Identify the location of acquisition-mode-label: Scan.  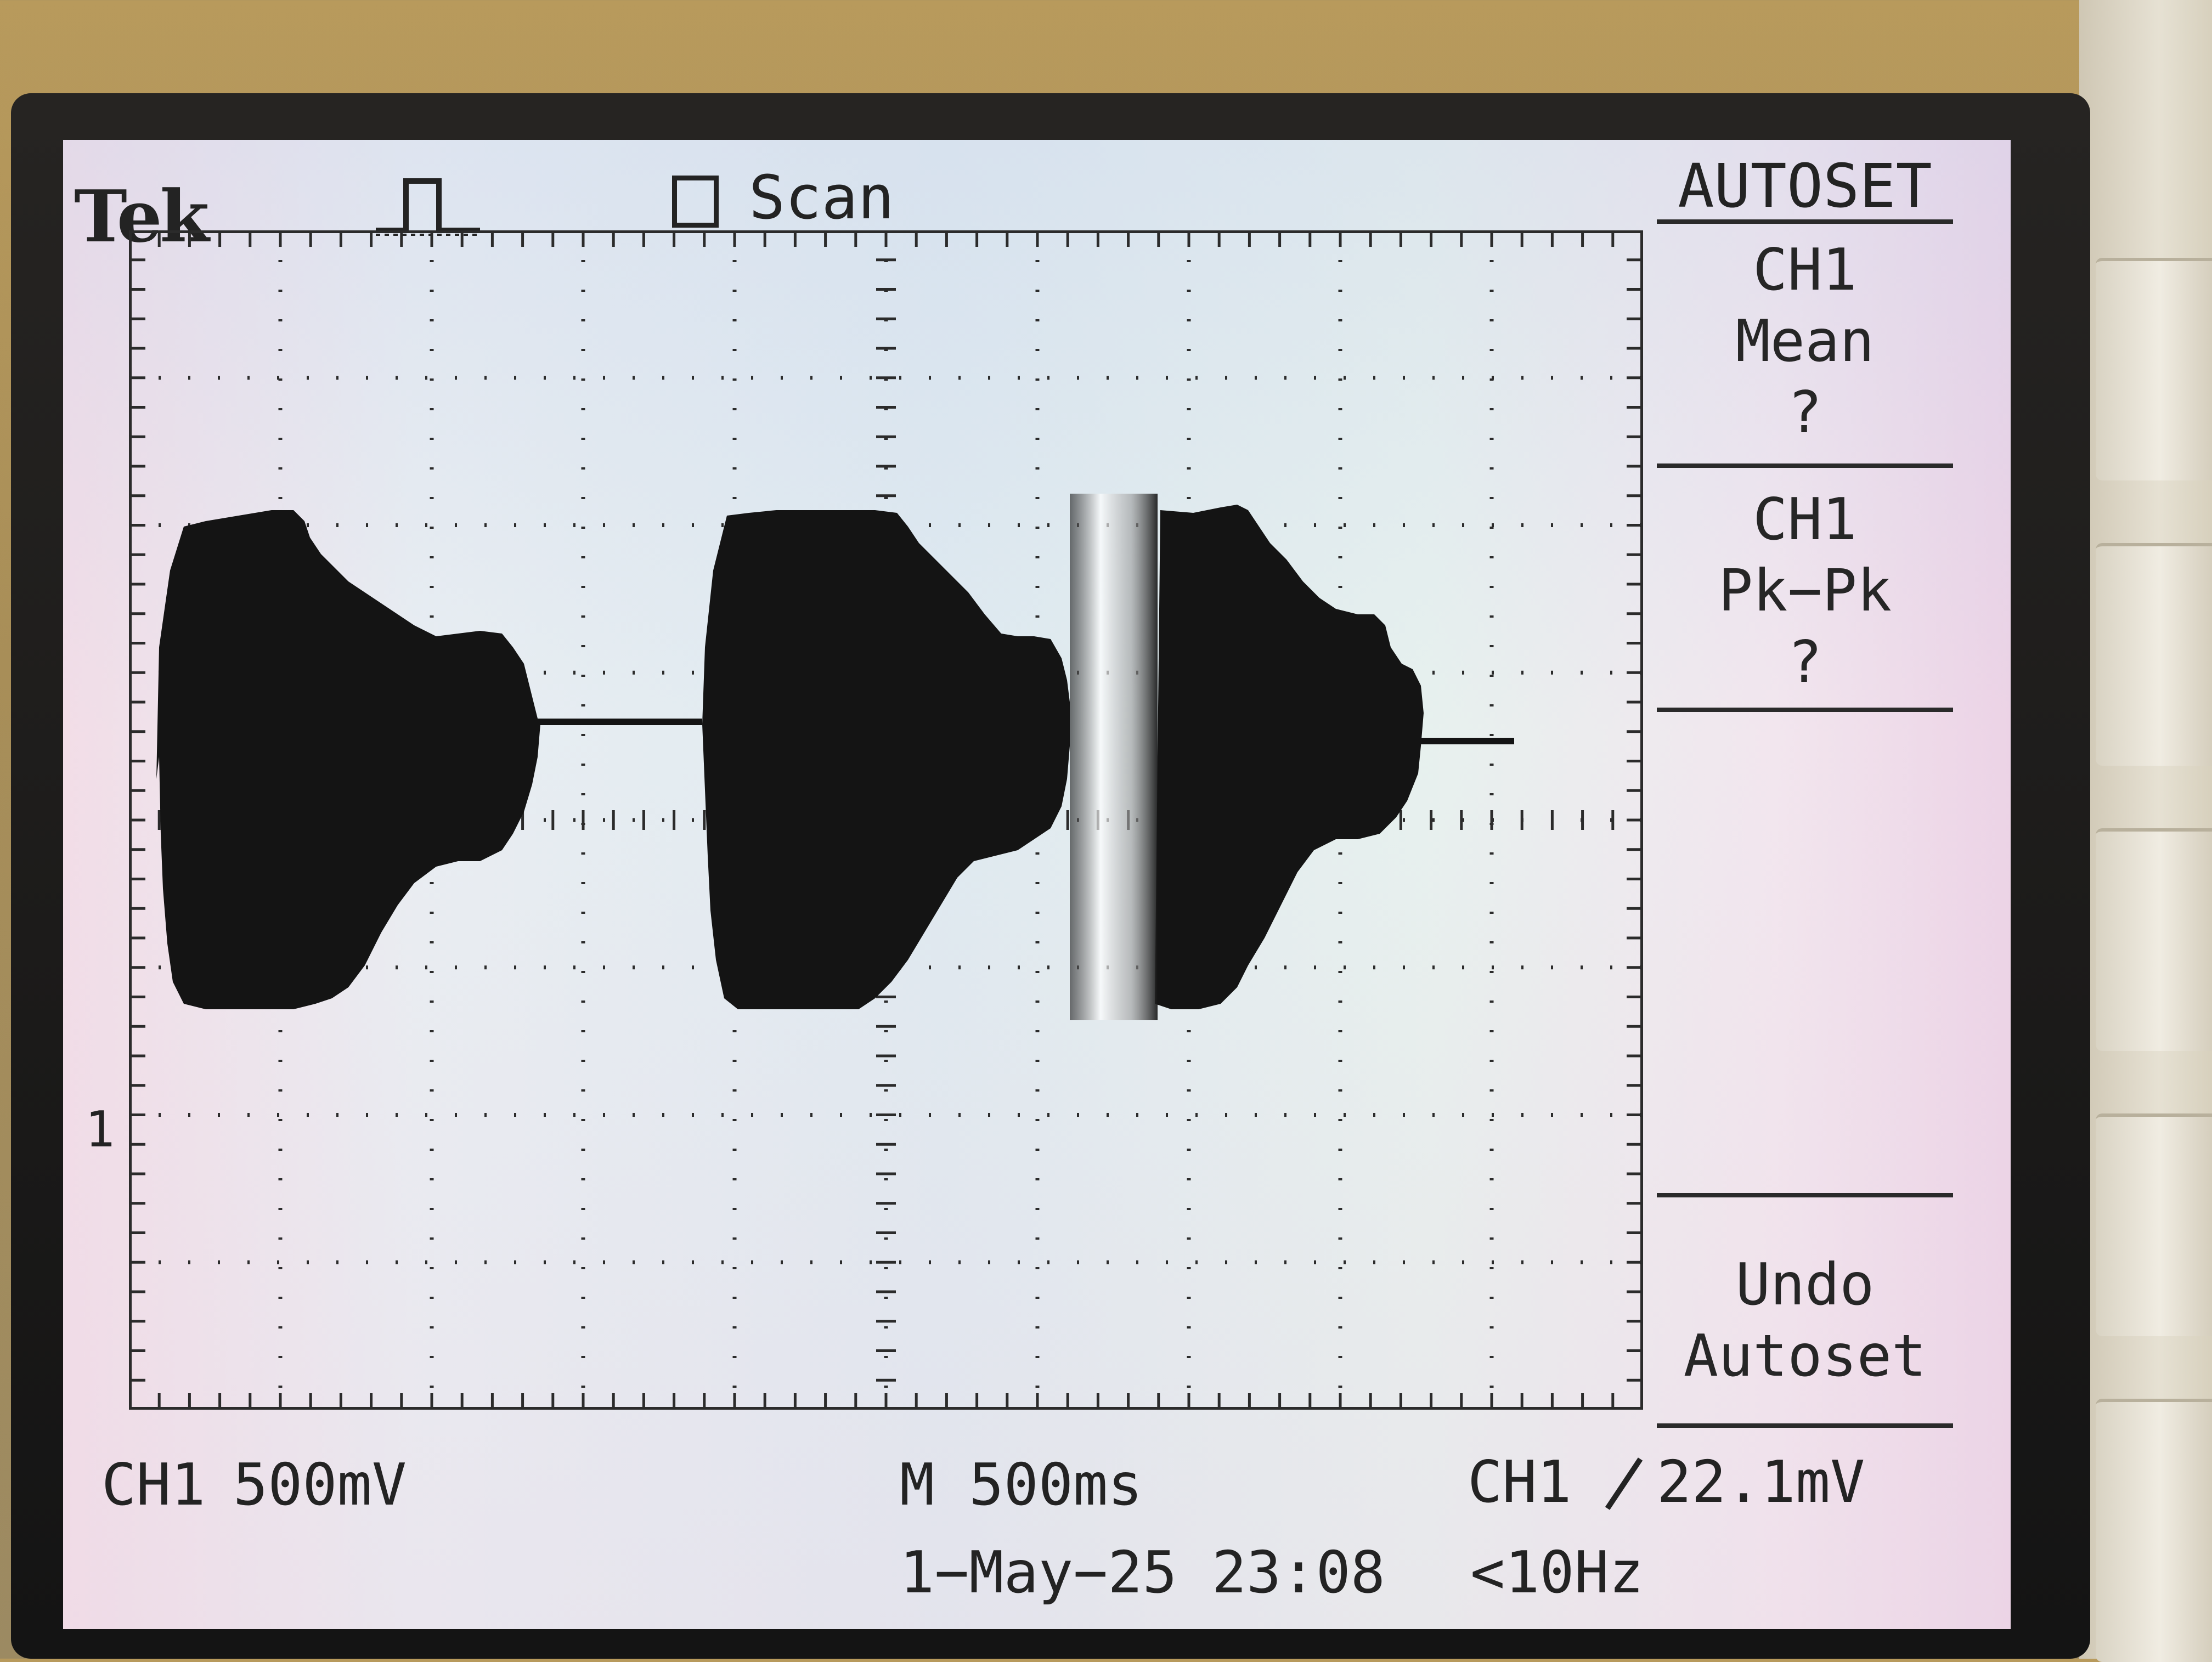
(821, 198).